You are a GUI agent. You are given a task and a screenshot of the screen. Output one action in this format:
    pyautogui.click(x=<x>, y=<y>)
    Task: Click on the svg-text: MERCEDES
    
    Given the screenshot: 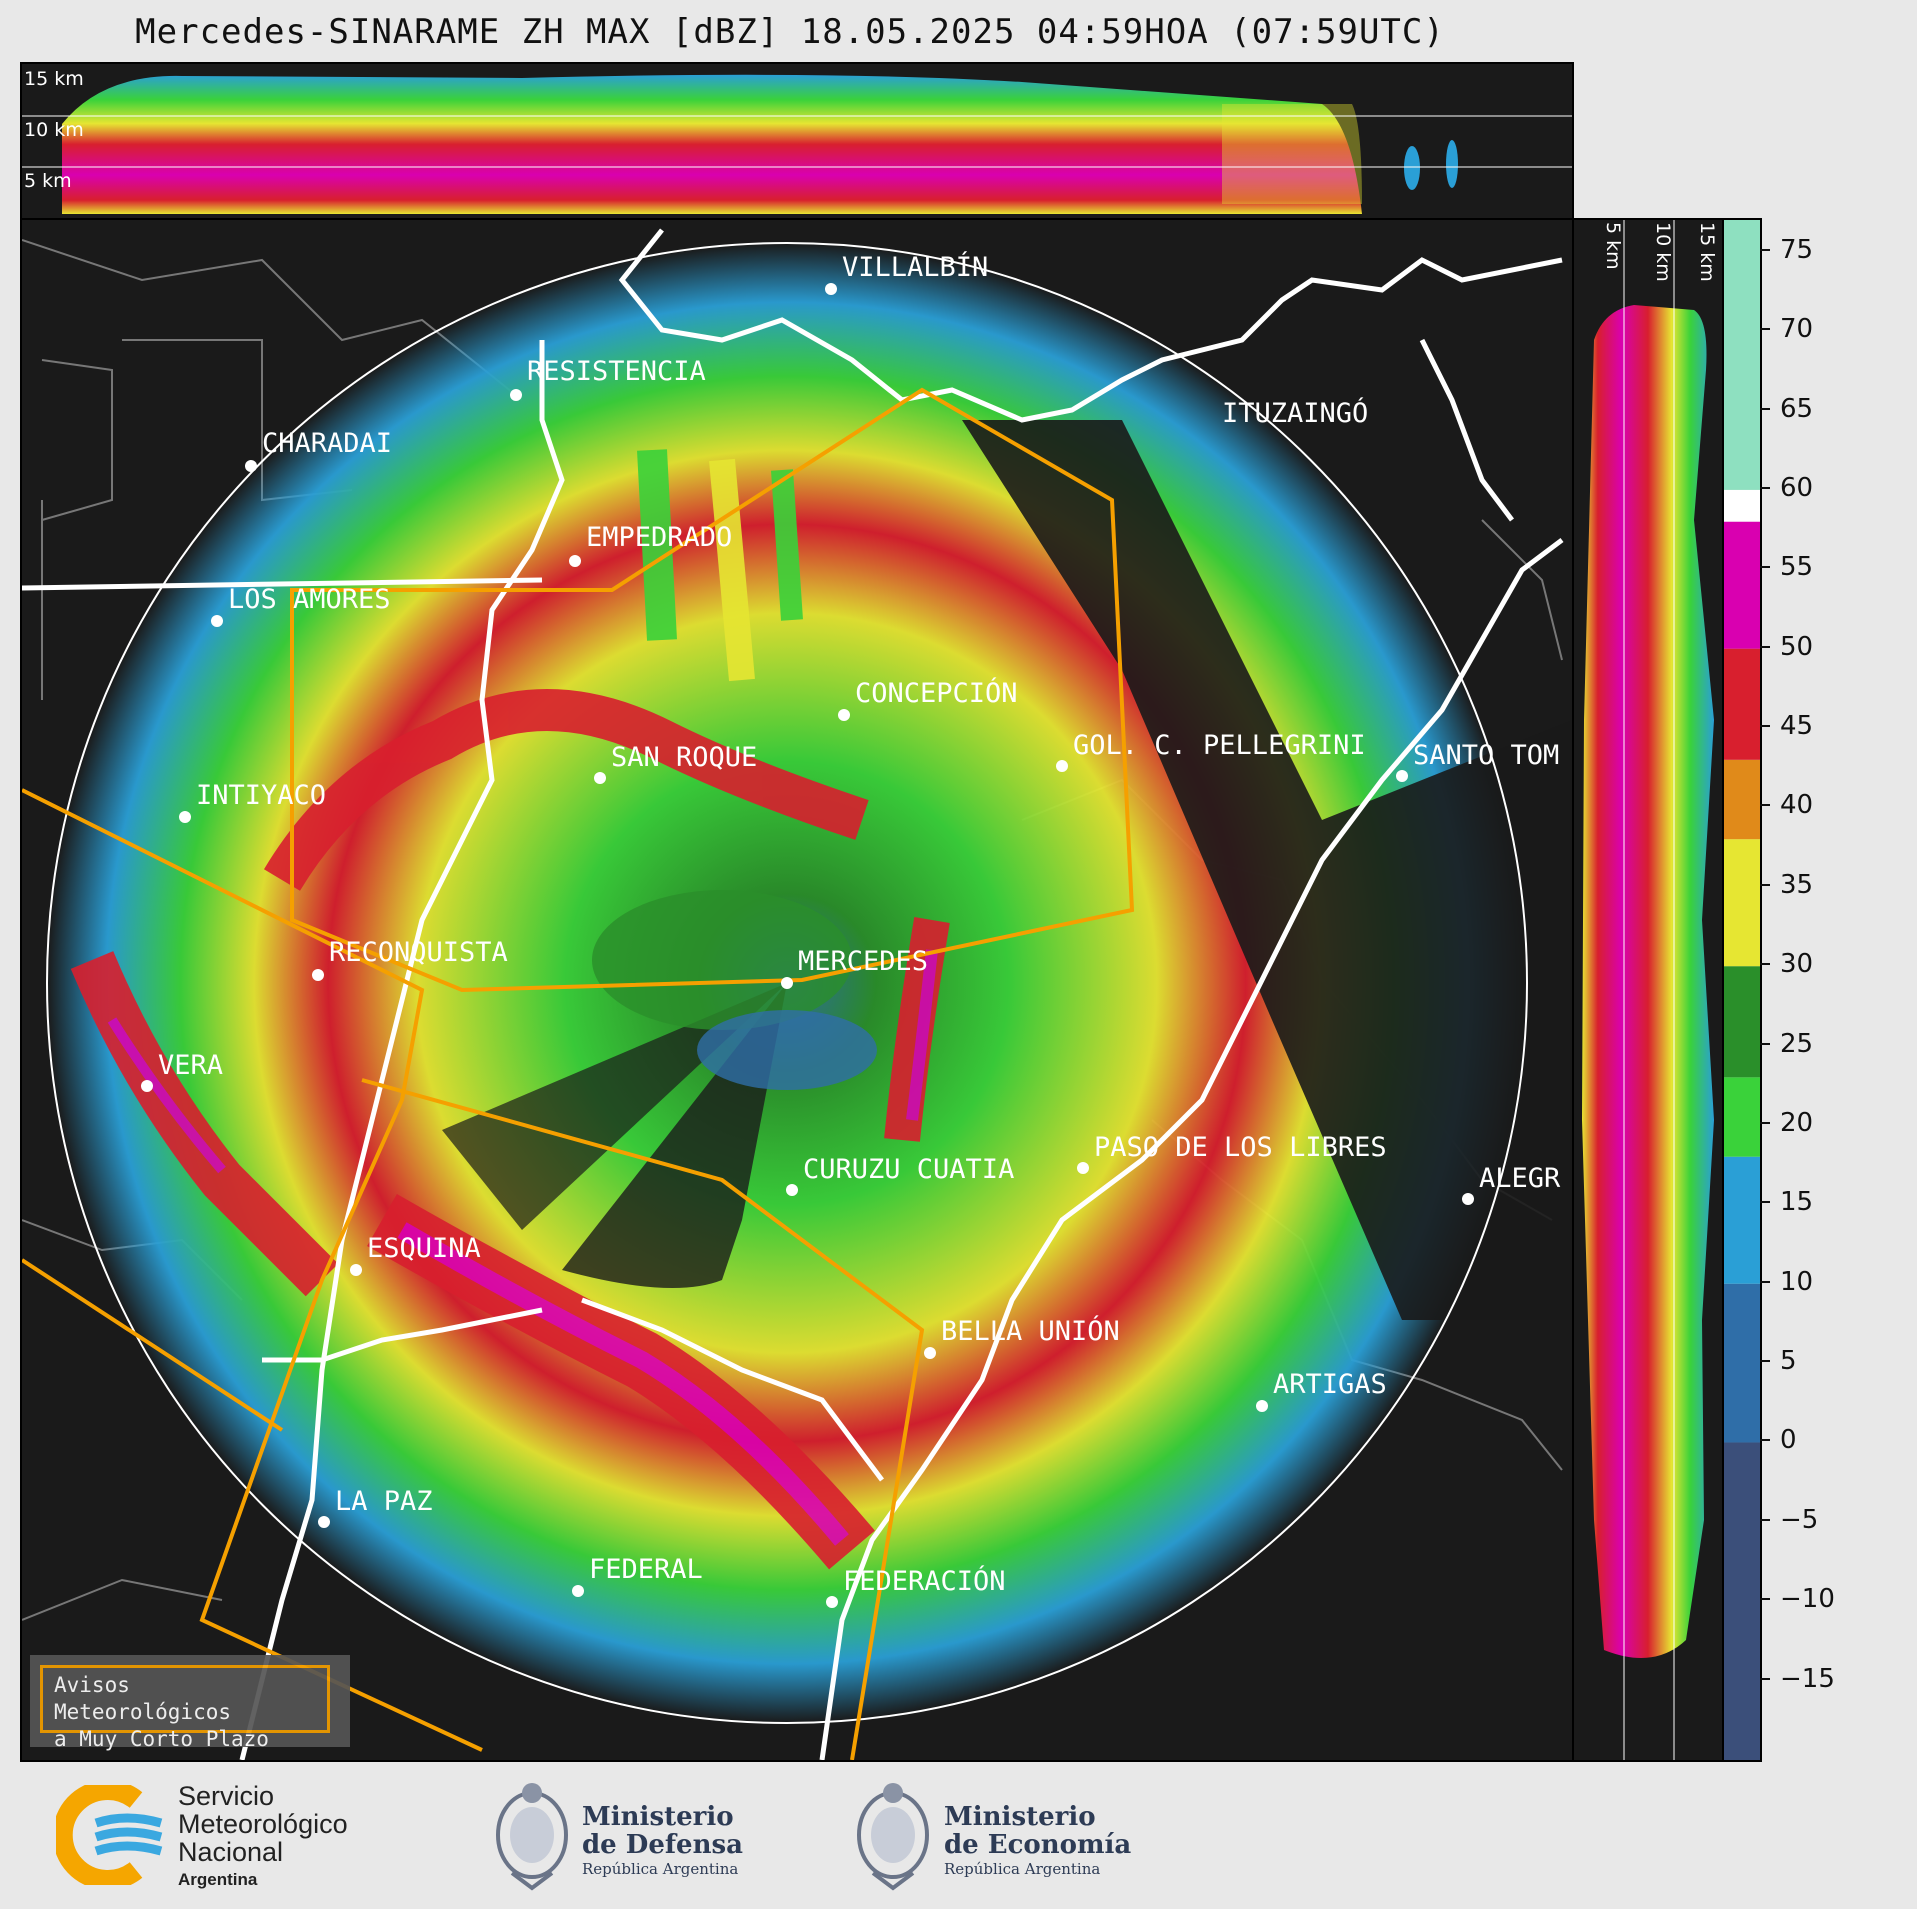 What is the action you would take?
    pyautogui.click(x=863, y=961)
    